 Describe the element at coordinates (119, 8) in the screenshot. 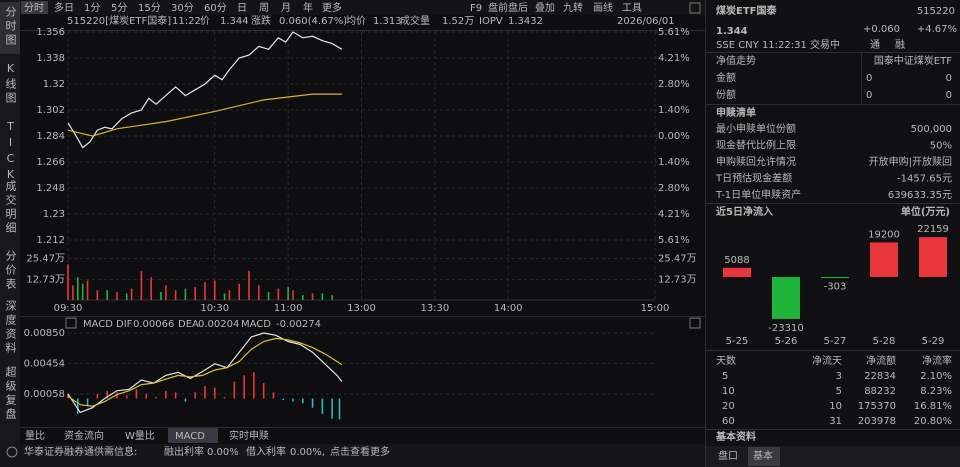

I see `period-tab: 5分` at that location.